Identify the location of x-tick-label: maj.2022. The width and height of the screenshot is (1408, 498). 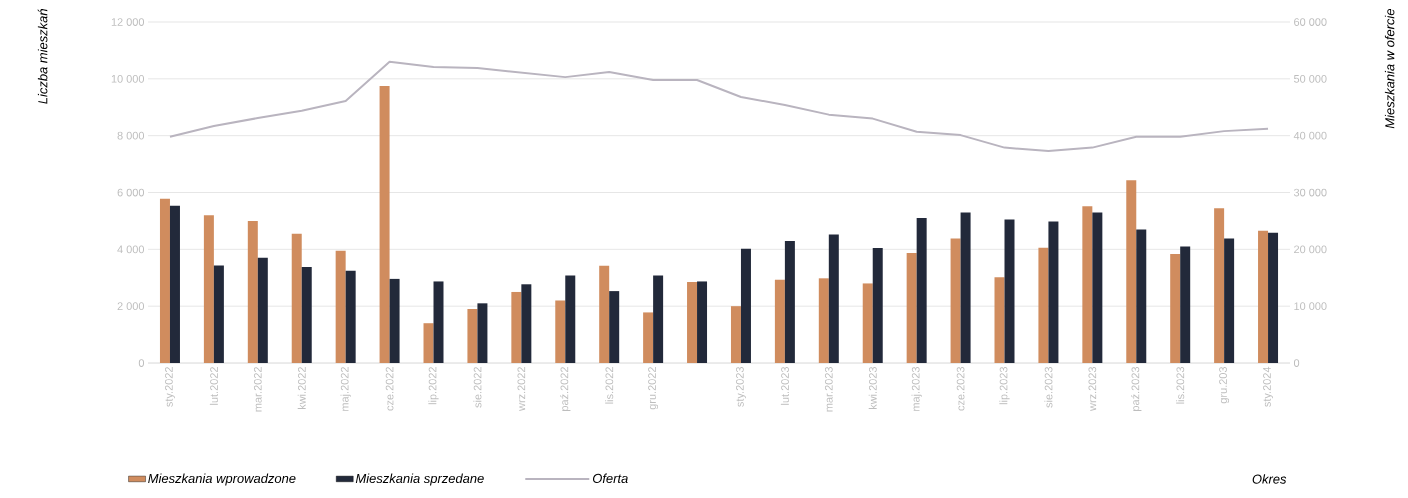
(345, 389).